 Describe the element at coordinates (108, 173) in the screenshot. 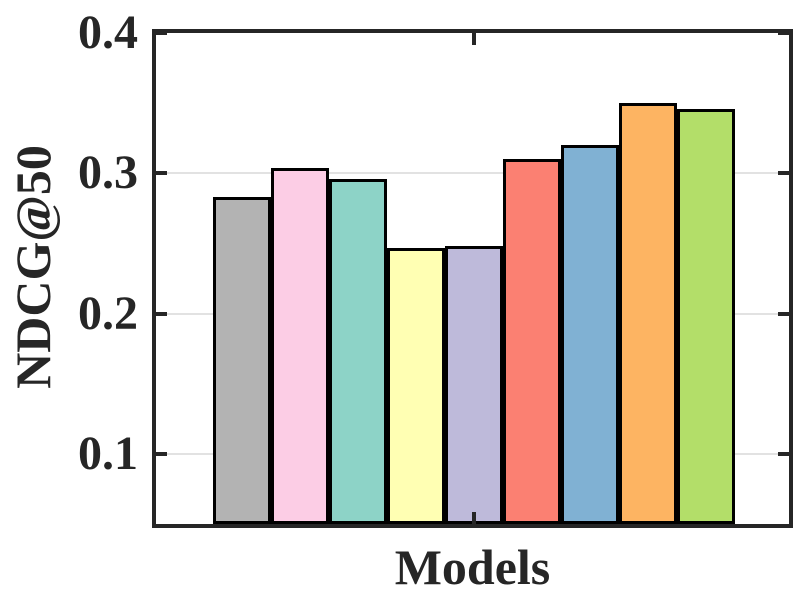

I see `y-tick-label: 0.3` at that location.